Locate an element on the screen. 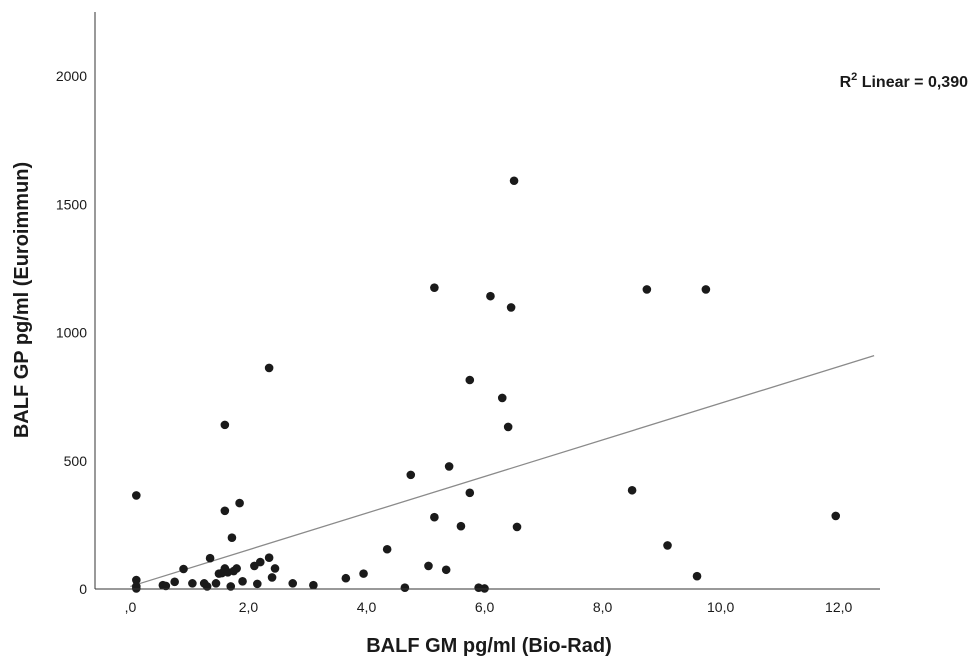  y-tick-label: 1500 is located at coordinates (71, 204).